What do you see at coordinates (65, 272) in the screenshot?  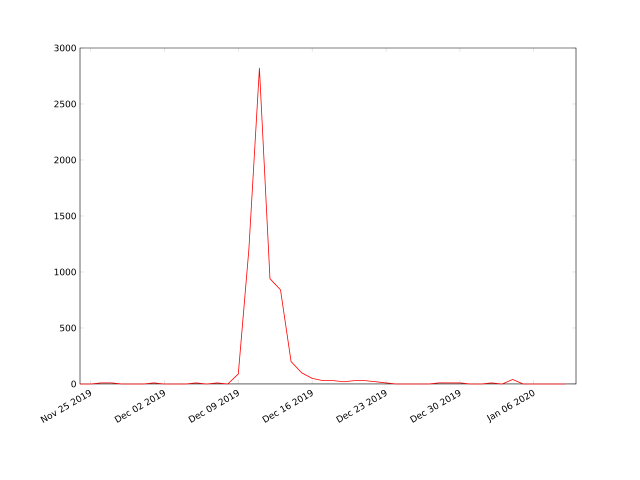 I see `y-tick-label: 1000` at bounding box center [65, 272].